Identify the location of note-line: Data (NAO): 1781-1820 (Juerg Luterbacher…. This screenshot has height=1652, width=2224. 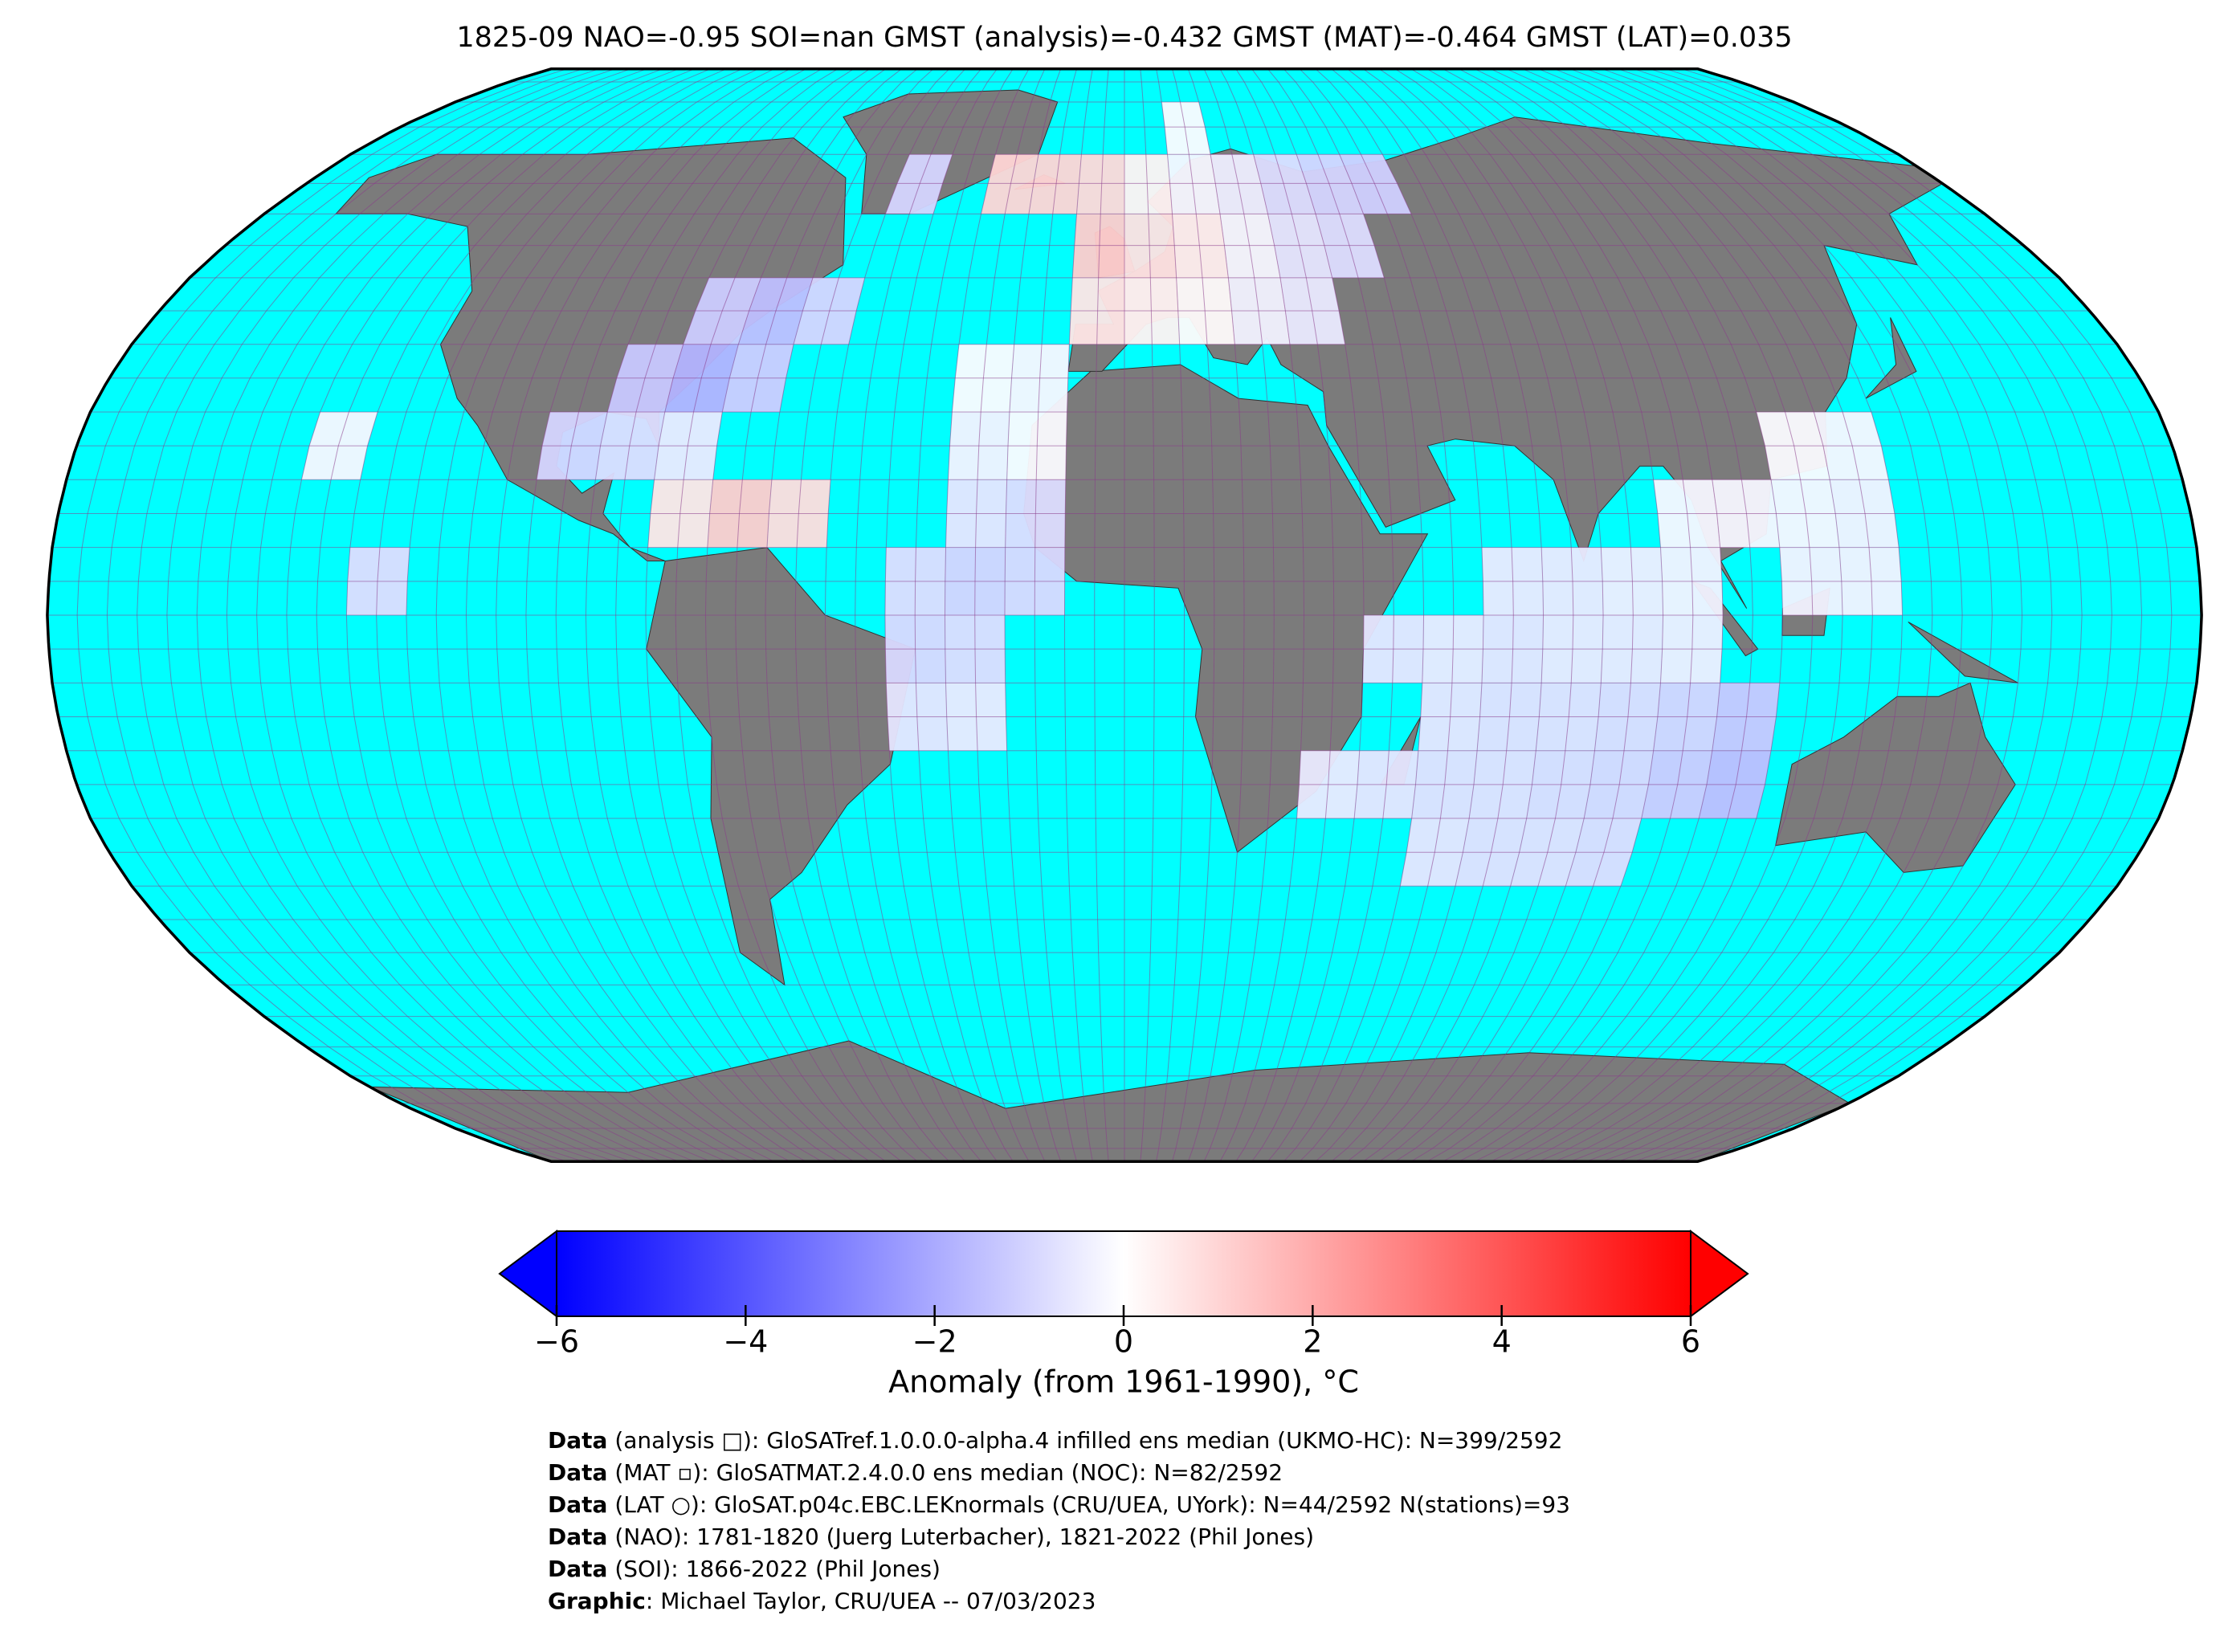
(931, 1537).